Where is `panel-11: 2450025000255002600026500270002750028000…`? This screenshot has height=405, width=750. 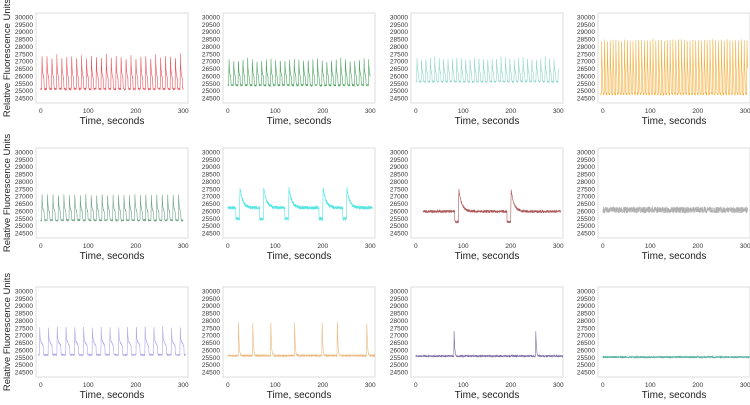
panel-11: 2450025000255002600026500270002750028000… is located at coordinates (477, 343).